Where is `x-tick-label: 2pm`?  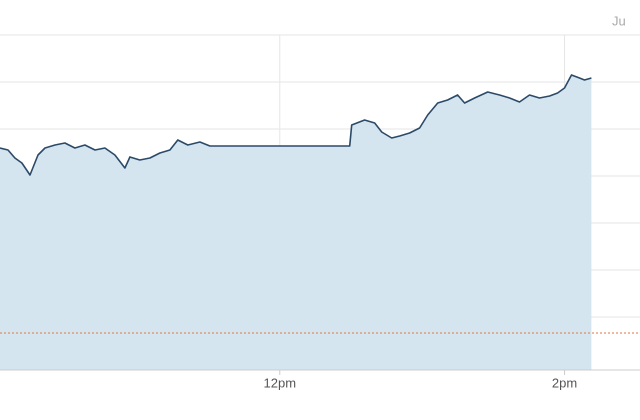 x-tick-label: 2pm is located at coordinates (564, 382).